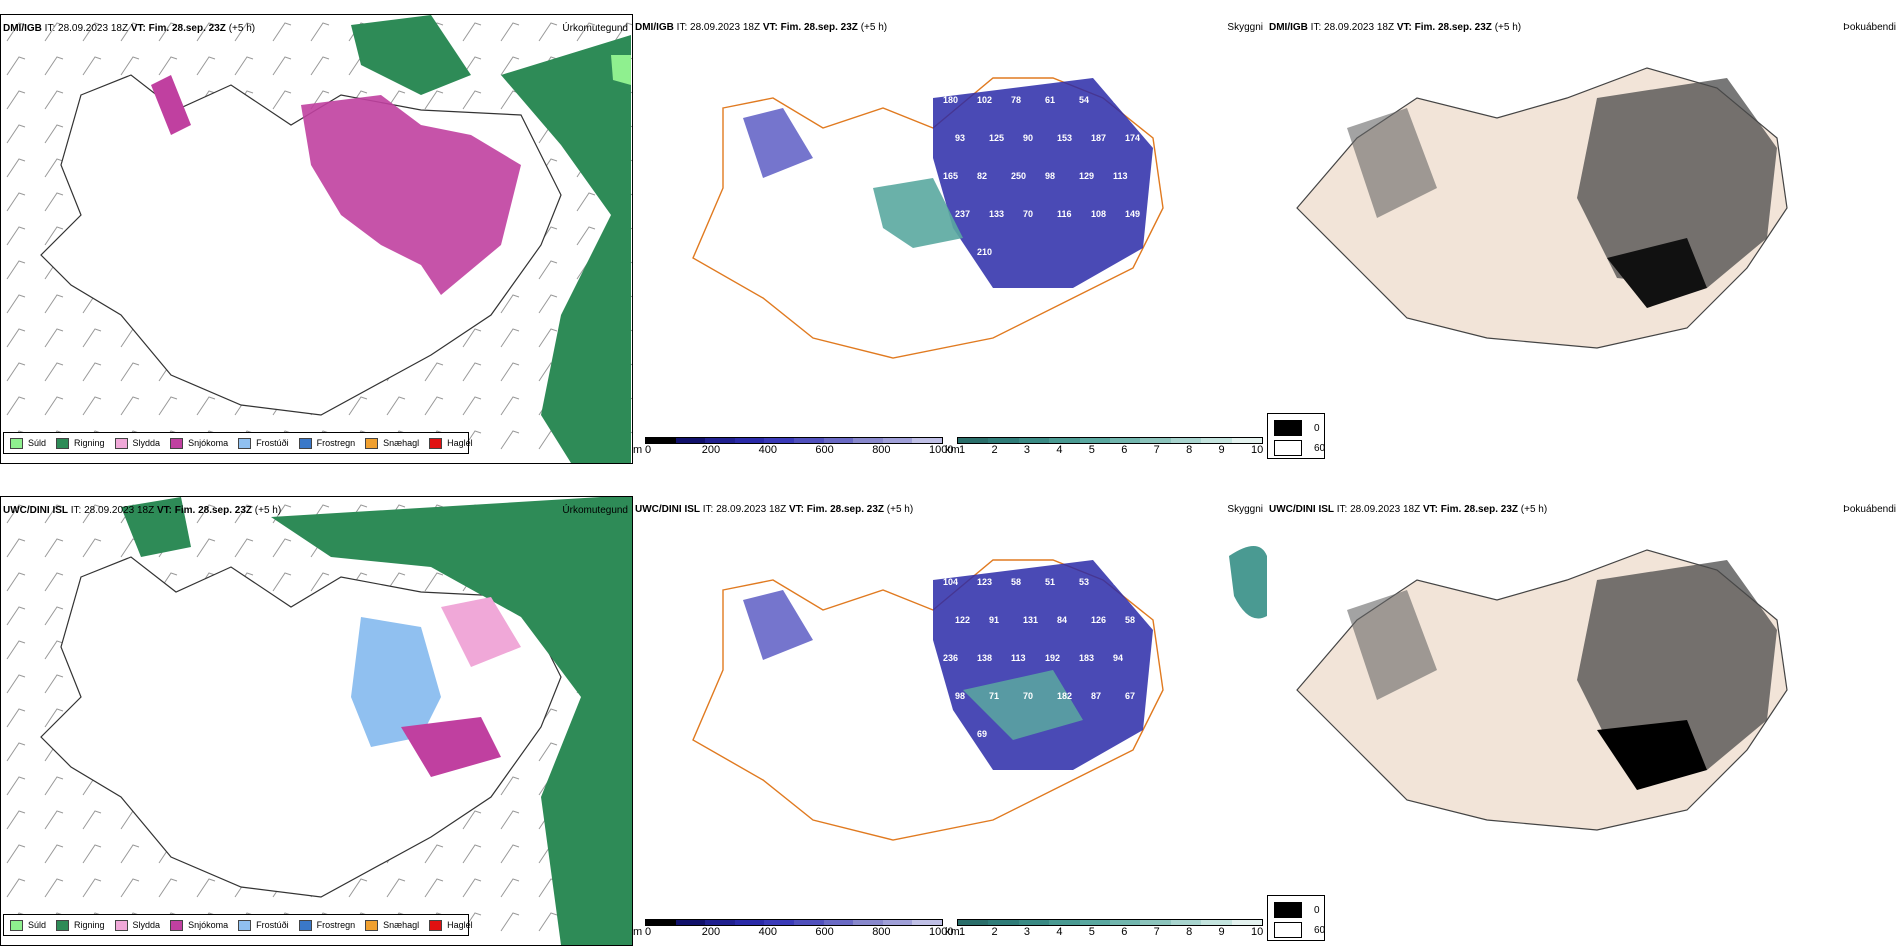  What do you see at coordinates (272, 443) in the screenshot?
I see `legend-label: Frostúði` at bounding box center [272, 443].